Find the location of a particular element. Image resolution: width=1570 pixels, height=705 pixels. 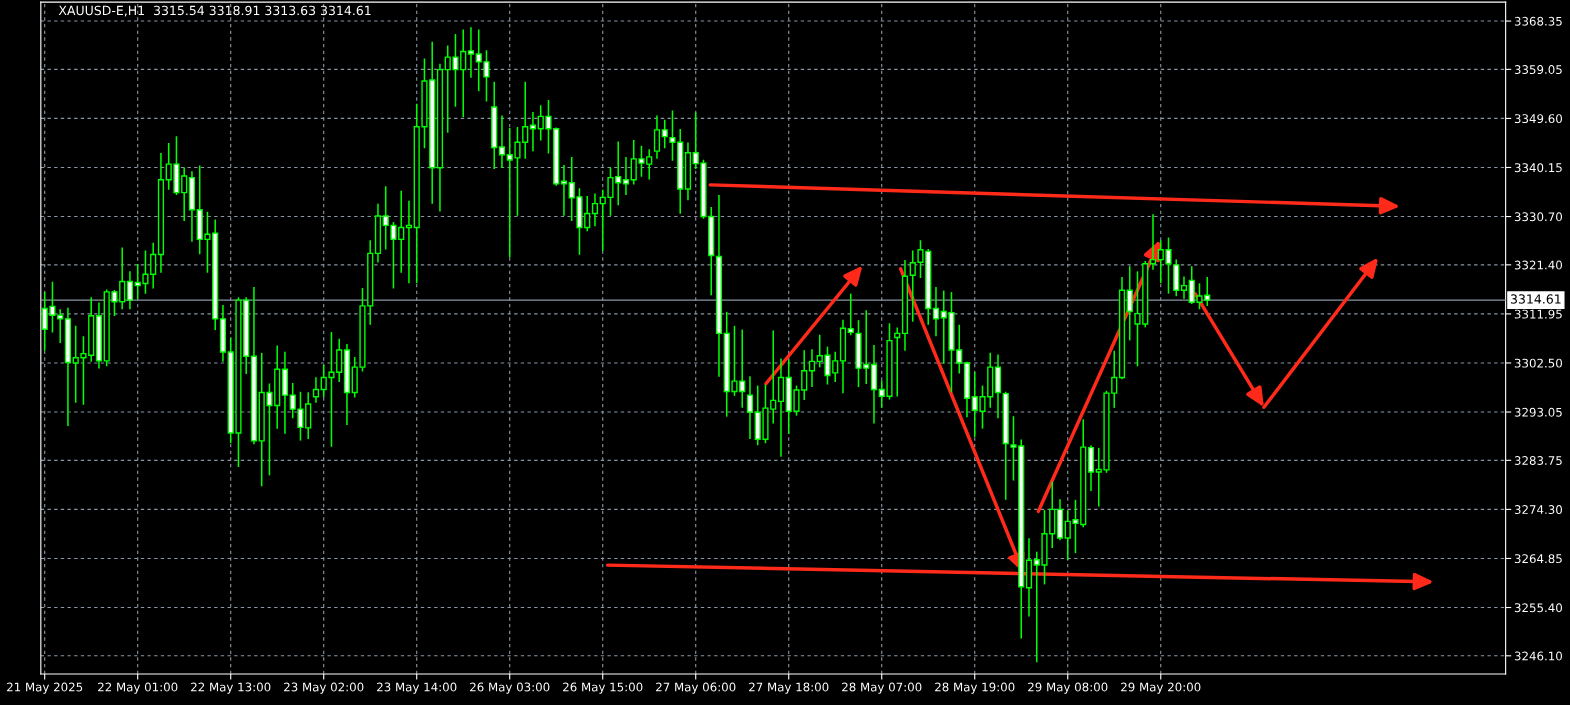

x-tick-label: 22 May 13:00 is located at coordinates (231, 688).